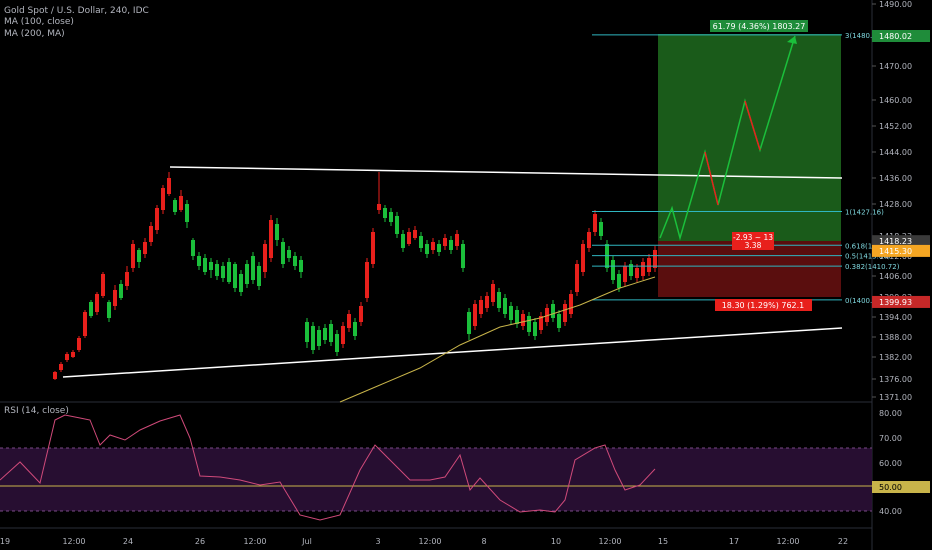  I want to click on time-tick-label: 24, so click(128, 541).